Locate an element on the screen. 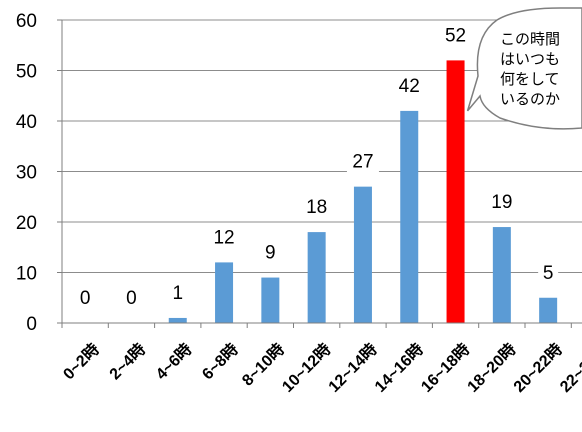  callout-text-line: いるのか is located at coordinates (530, 99).